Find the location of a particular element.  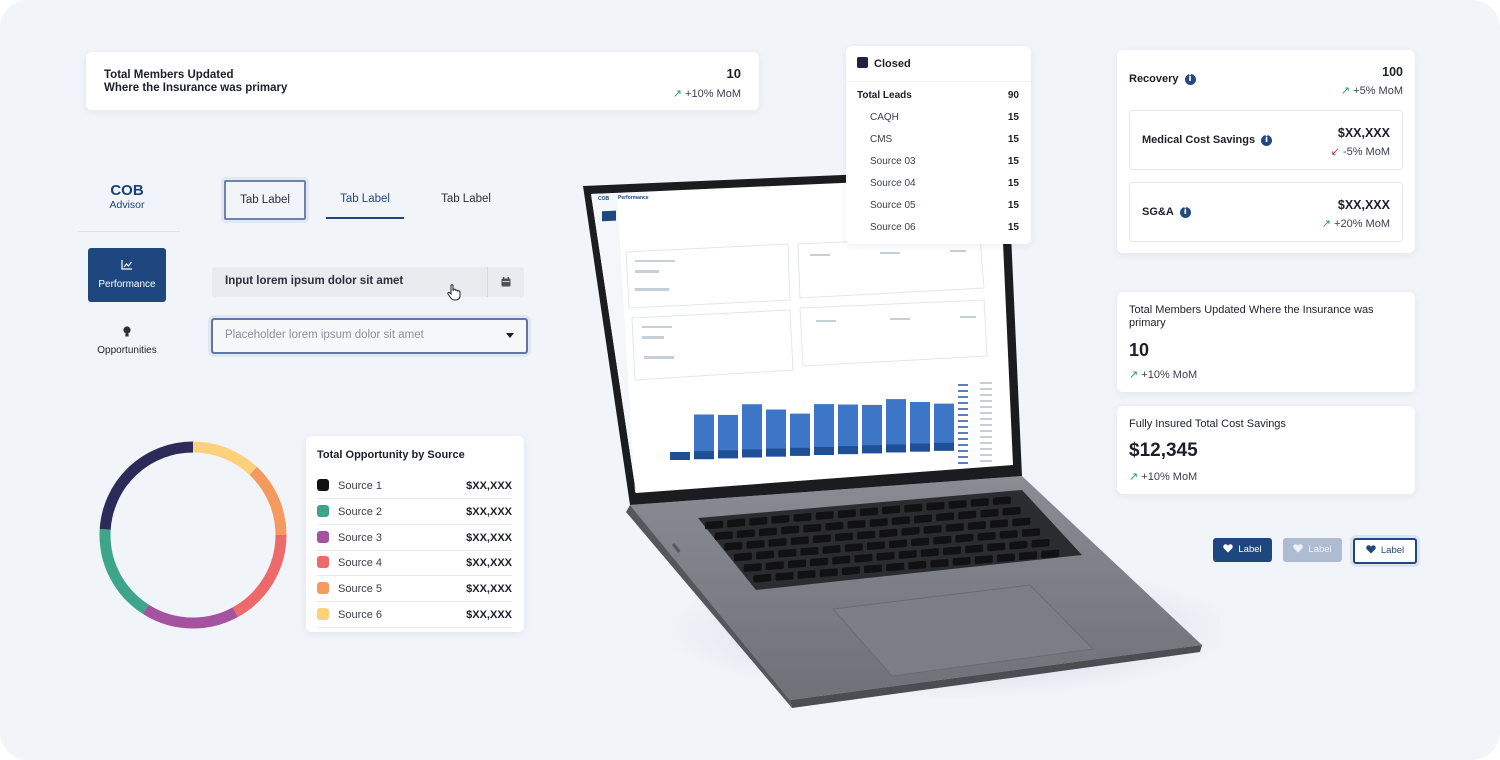

closed-divider is located at coordinates (938, 81).